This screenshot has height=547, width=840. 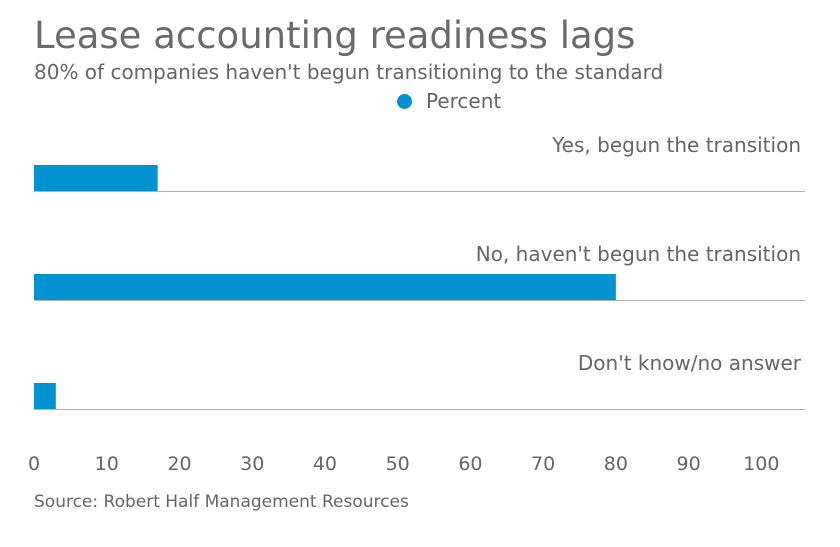 I want to click on x-tick-label: 10, so click(x=107, y=464).